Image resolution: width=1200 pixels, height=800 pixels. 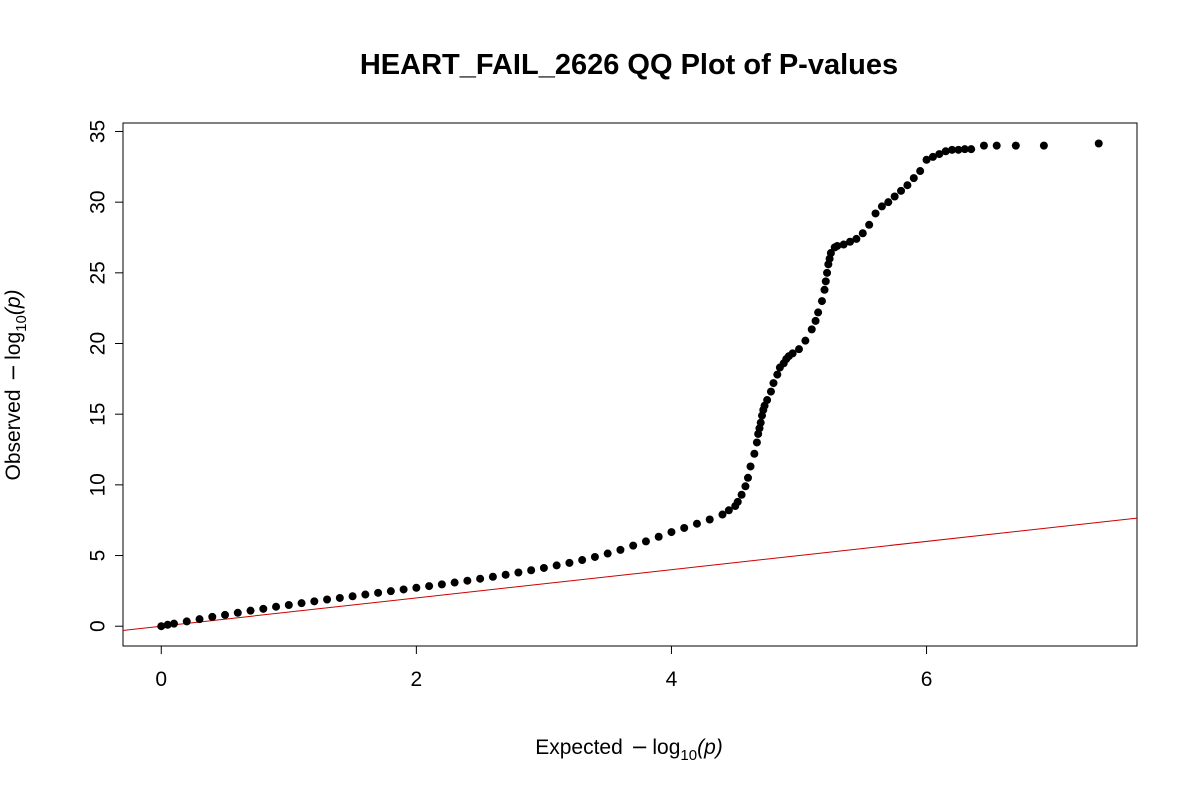 What do you see at coordinates (13, 434) in the screenshot?
I see `y-axis-label-prefix: Observed` at bounding box center [13, 434].